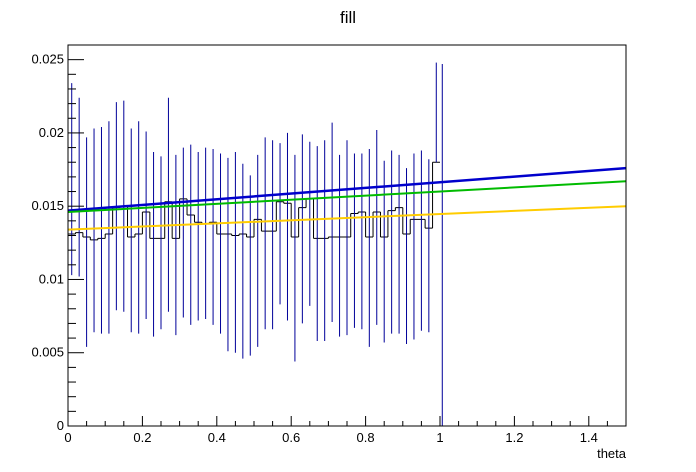  Describe the element at coordinates (217, 437) in the screenshot. I see `x-tick-label: 0.4` at that location.